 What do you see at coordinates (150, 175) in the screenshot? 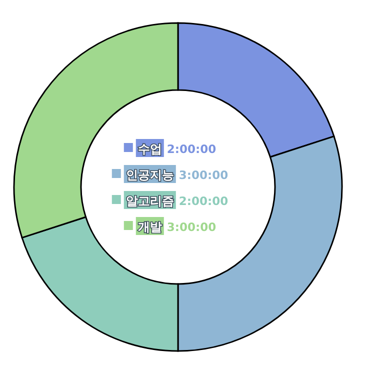
I see `legend-label: 인공지능` at bounding box center [150, 175].